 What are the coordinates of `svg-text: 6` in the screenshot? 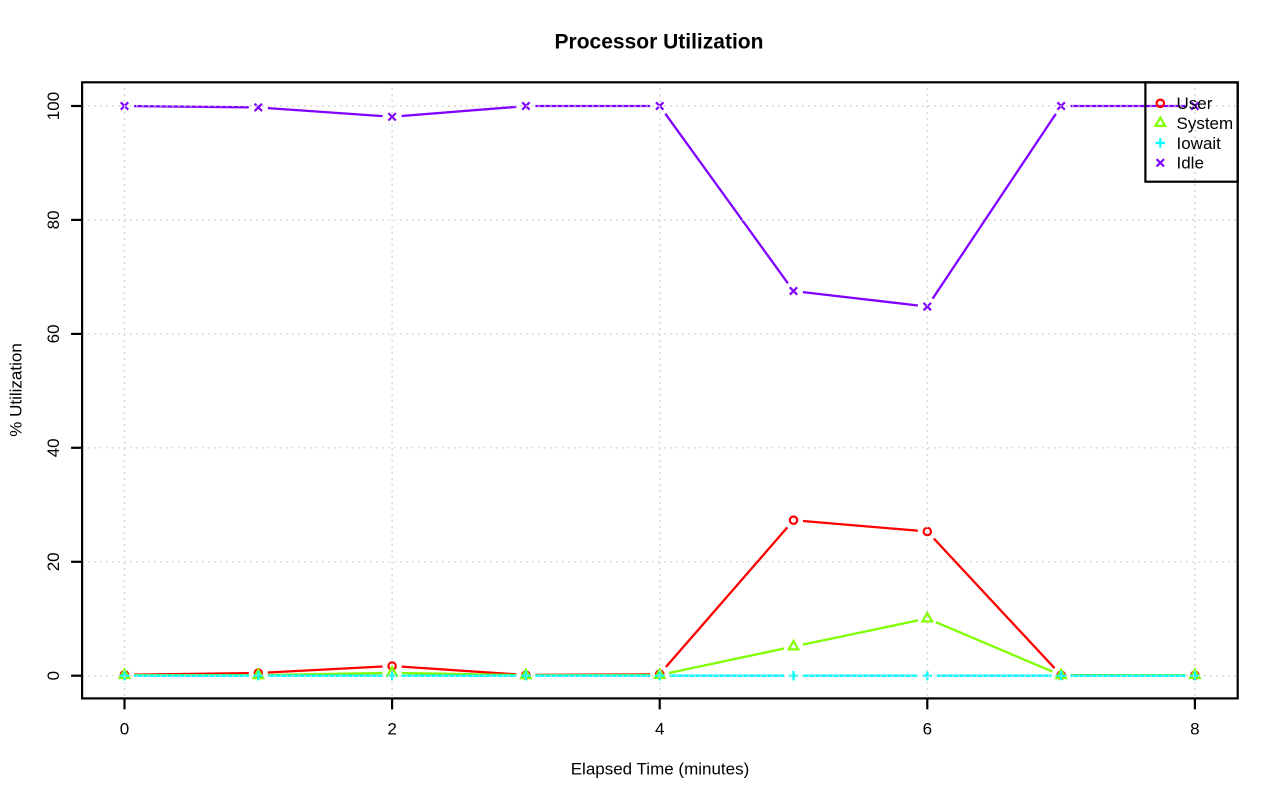 It's located at (927, 729).